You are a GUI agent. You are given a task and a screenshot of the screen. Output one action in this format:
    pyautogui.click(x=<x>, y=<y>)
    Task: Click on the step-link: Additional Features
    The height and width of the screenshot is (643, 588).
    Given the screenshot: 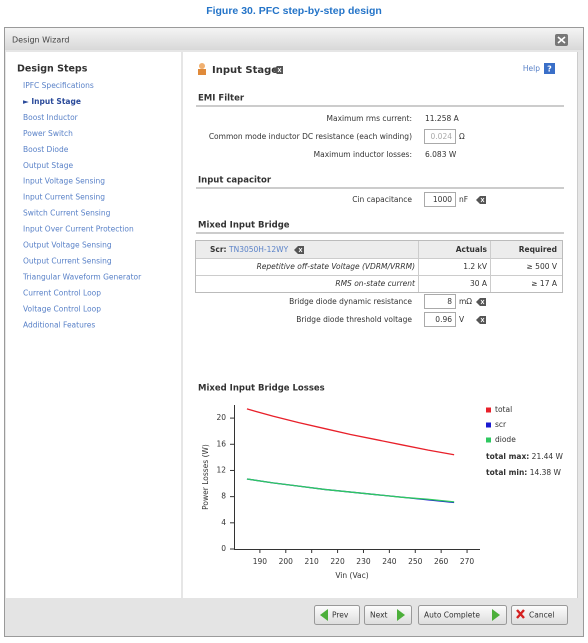 What is the action you would take?
    pyautogui.click(x=59, y=324)
    